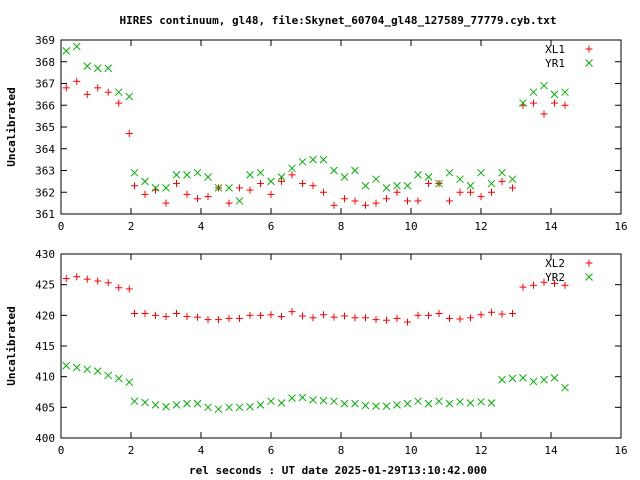 The height and width of the screenshot is (480, 640). What do you see at coordinates (45, 438) in the screenshot?
I see `y-tick-label: 400` at bounding box center [45, 438].